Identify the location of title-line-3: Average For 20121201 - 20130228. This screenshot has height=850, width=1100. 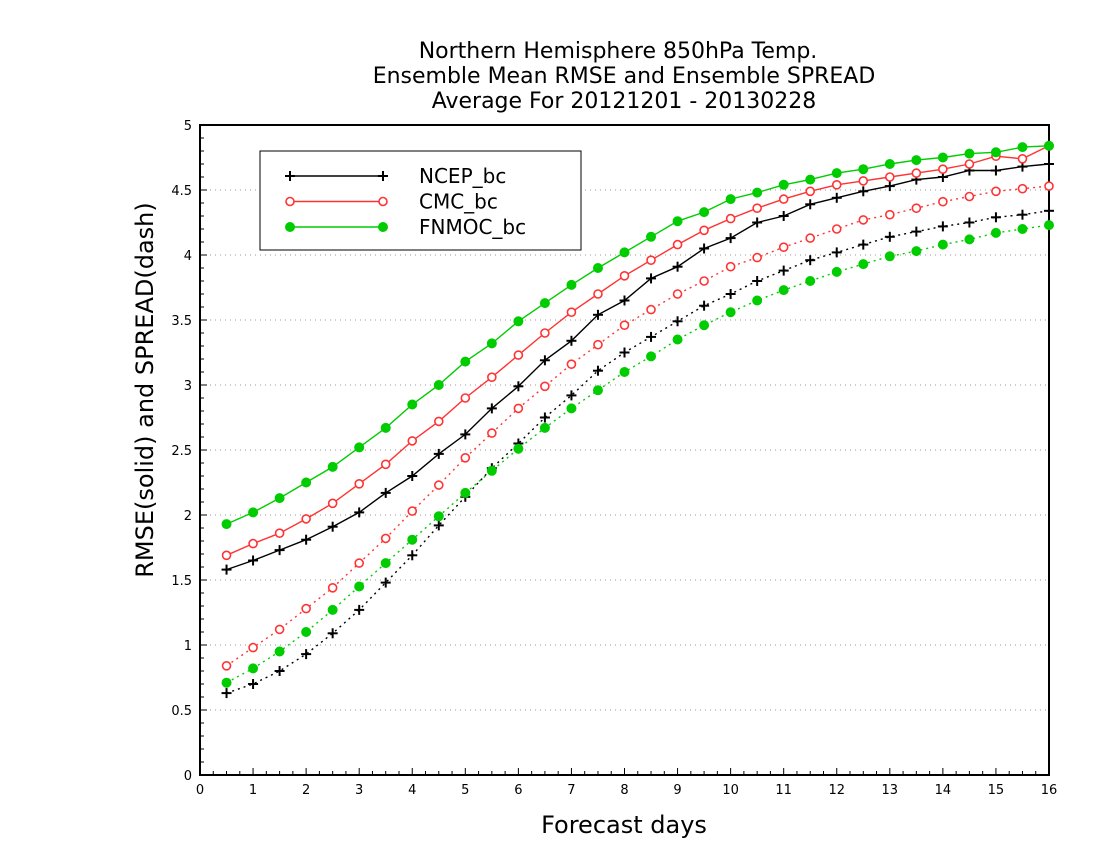
(624, 101).